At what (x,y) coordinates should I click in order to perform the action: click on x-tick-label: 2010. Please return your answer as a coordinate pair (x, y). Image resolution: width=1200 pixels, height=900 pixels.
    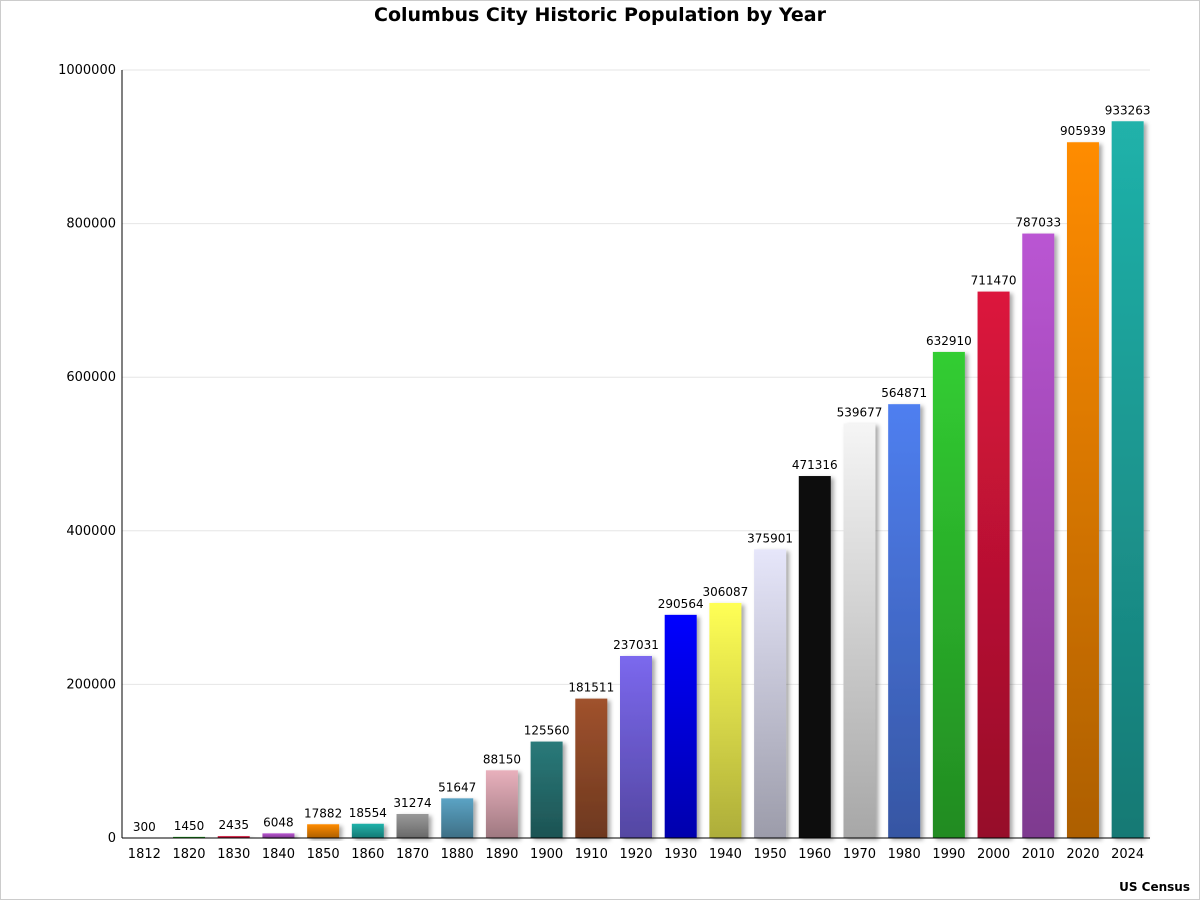
    Looking at the image, I should click on (1038, 854).